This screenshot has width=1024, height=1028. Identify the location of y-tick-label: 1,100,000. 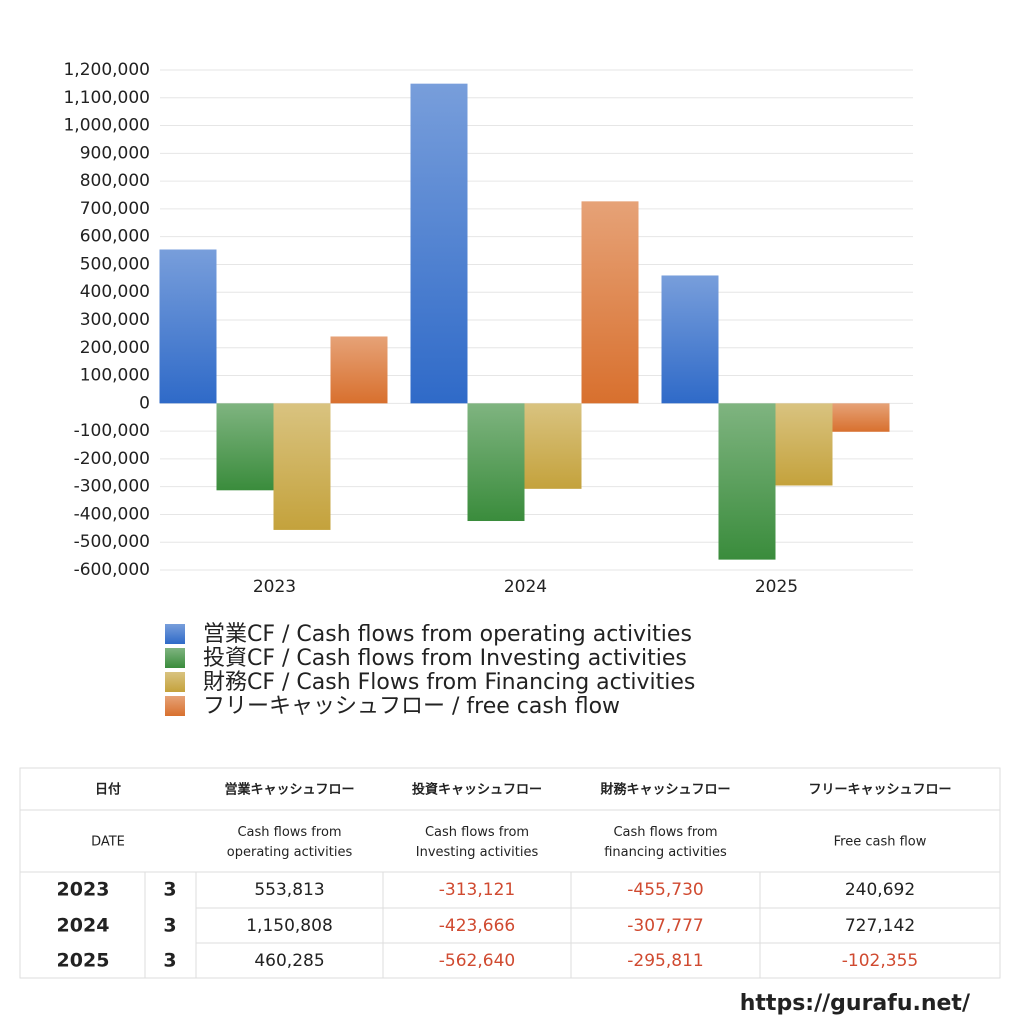
(106, 98).